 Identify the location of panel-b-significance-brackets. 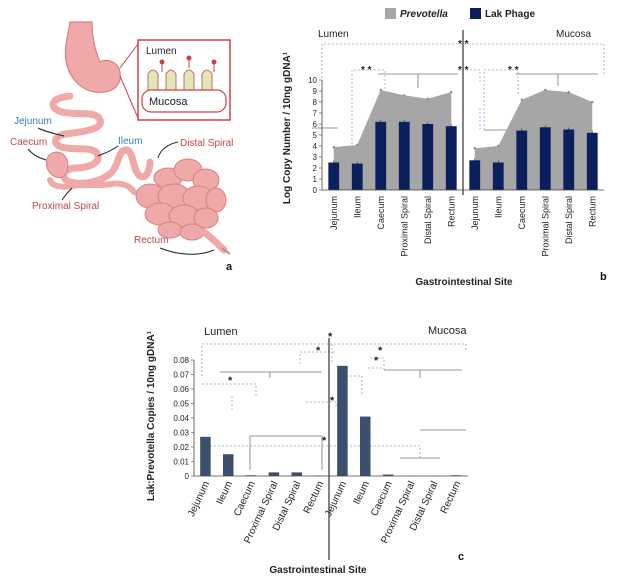
(458, 95).